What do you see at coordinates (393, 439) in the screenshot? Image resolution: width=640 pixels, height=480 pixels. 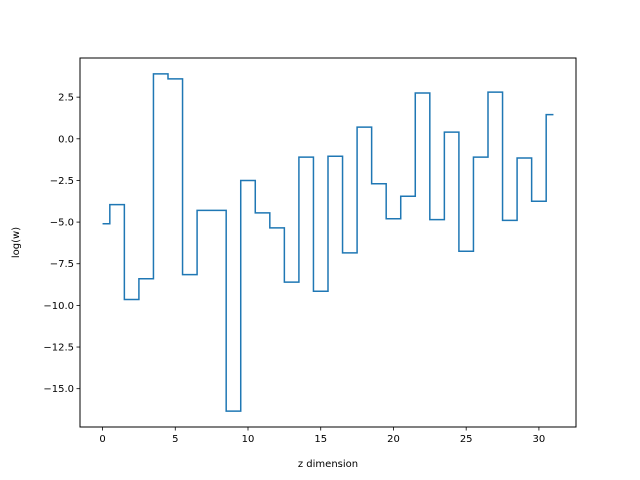 I see `x-tick-label: 20` at bounding box center [393, 439].